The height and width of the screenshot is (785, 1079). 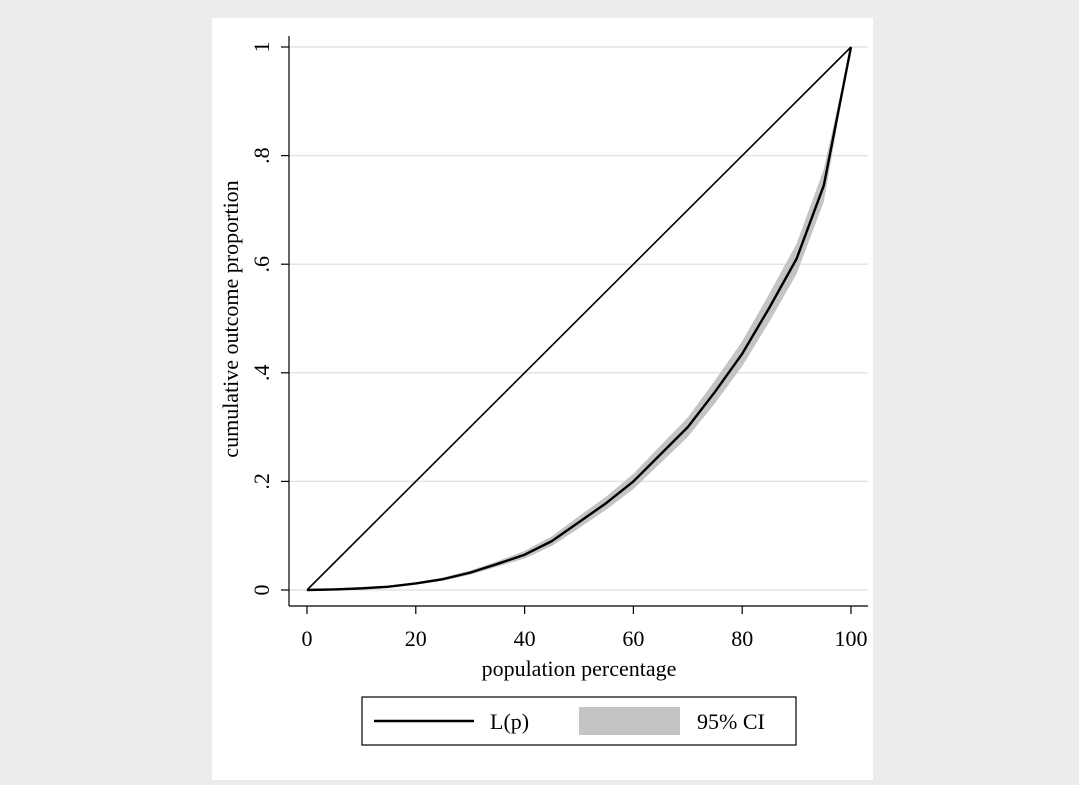 What do you see at coordinates (585, 628) in the screenshot?
I see `x-axis-ticks: 0 20 40 60 80 100` at bounding box center [585, 628].